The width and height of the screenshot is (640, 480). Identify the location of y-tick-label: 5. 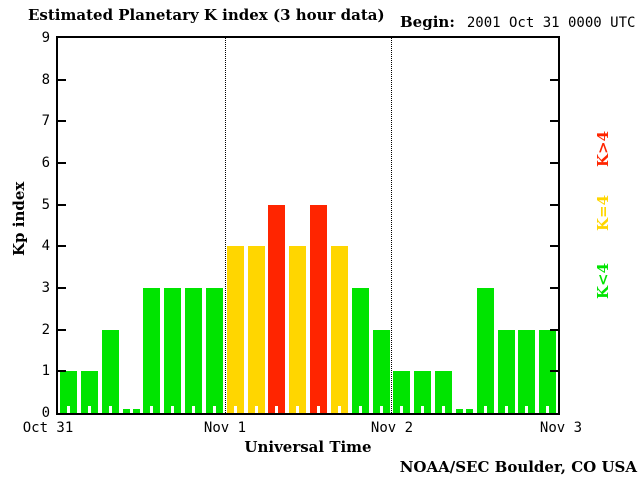
(45, 205).